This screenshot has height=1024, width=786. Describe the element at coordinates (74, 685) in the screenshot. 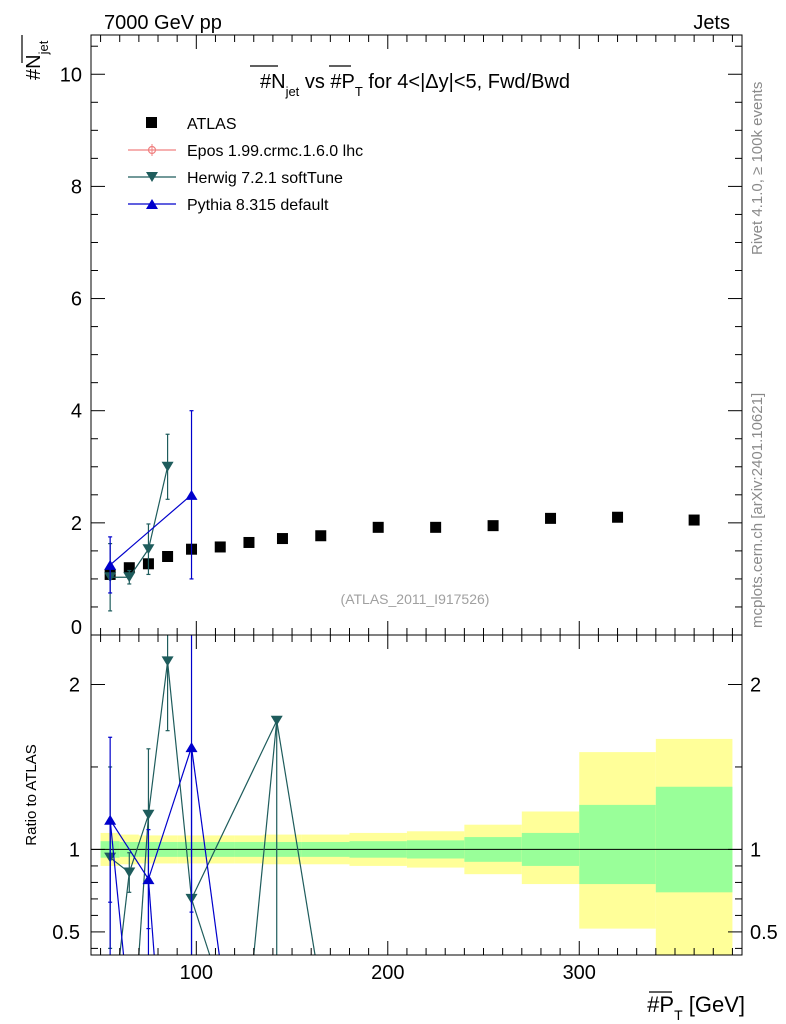

I see `ratio-y-tick-label: 2` at that location.